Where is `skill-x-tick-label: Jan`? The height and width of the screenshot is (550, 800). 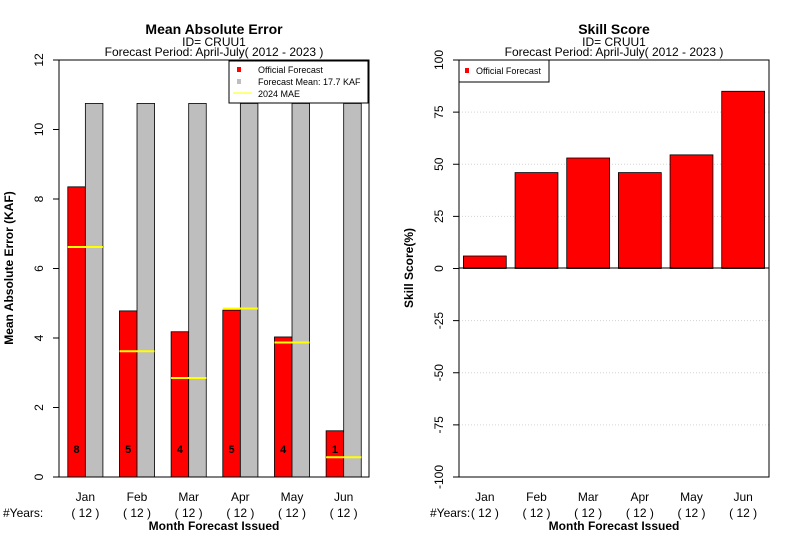
skill-x-tick-label: Jan is located at coordinates (484, 497).